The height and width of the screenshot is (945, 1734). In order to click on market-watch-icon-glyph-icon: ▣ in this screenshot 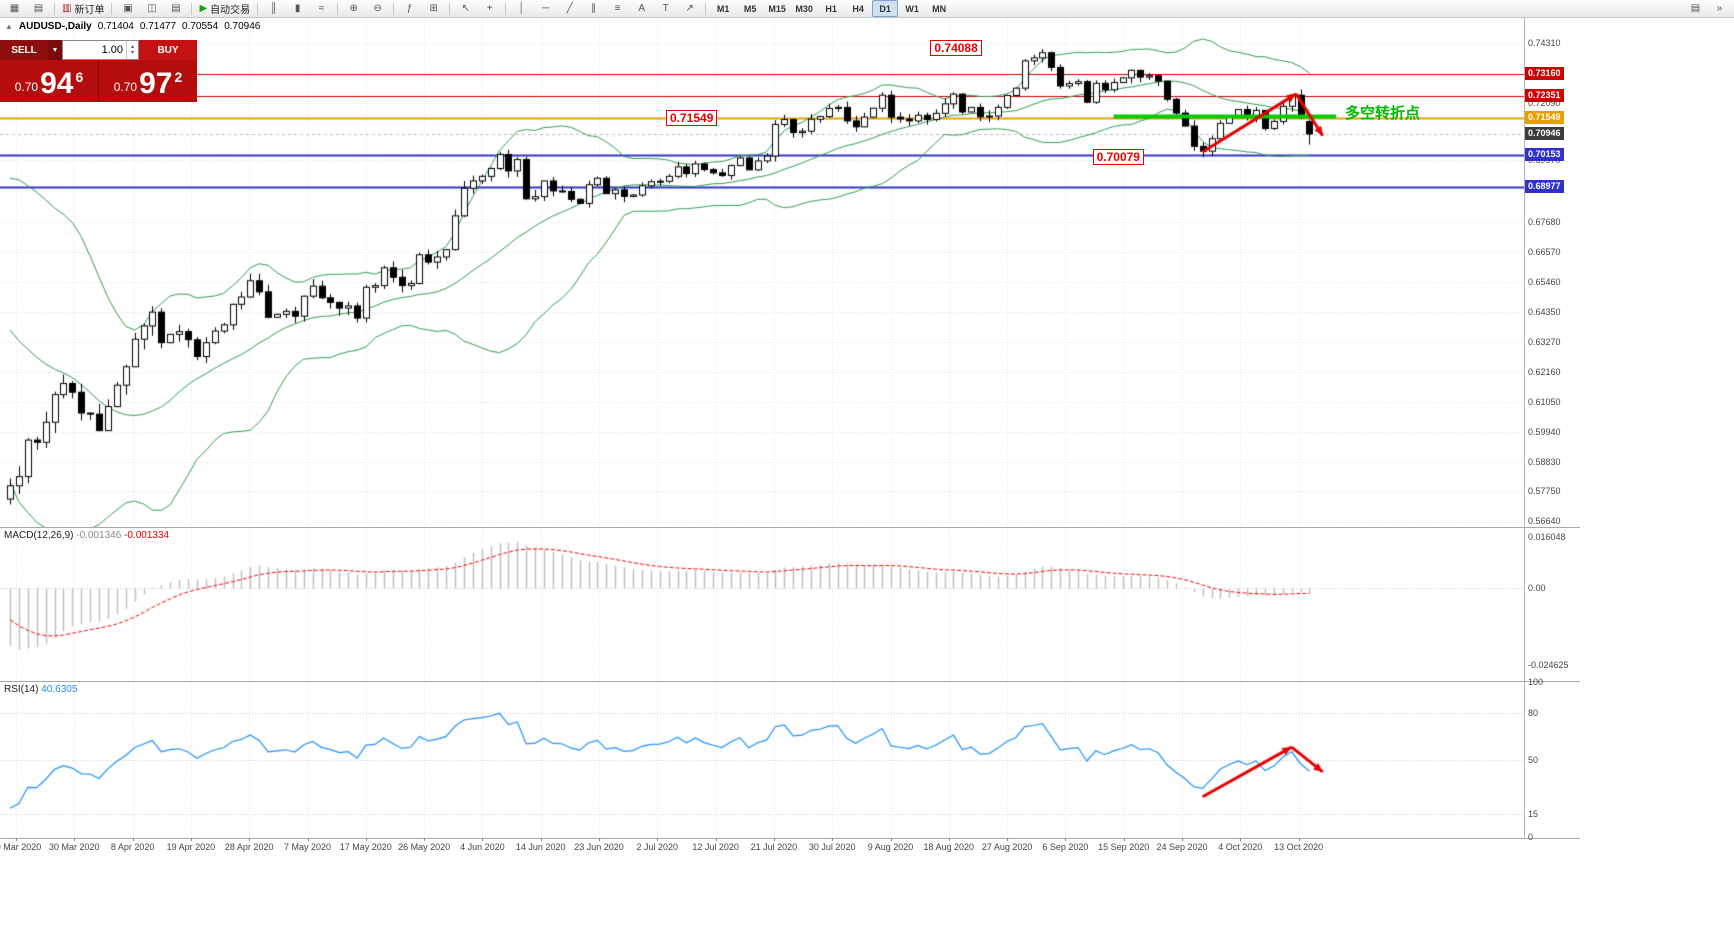, I will do `click(128, 8)`.